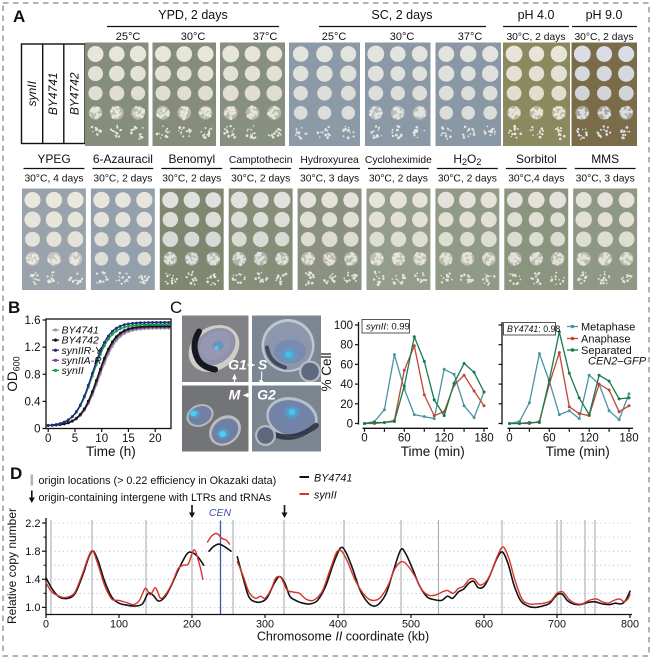 The image size is (652, 660). What do you see at coordinates (32, 524) in the screenshot?
I see `svg-text: 2.2` at bounding box center [32, 524].